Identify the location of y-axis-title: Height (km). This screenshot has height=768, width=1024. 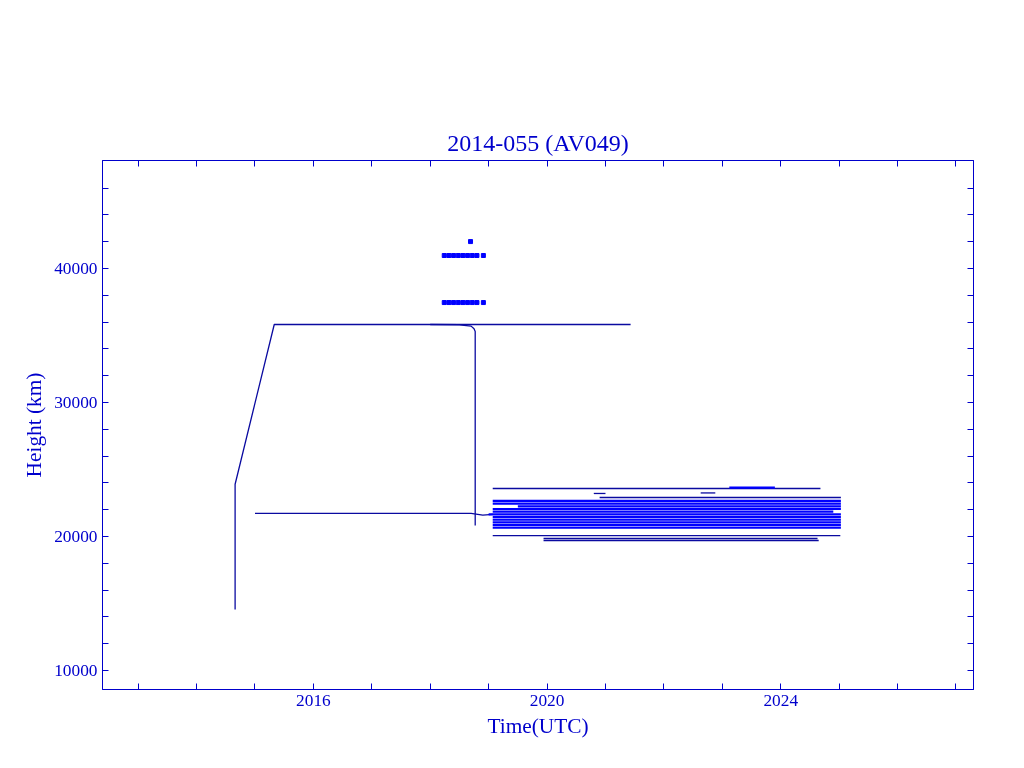
(34, 425).